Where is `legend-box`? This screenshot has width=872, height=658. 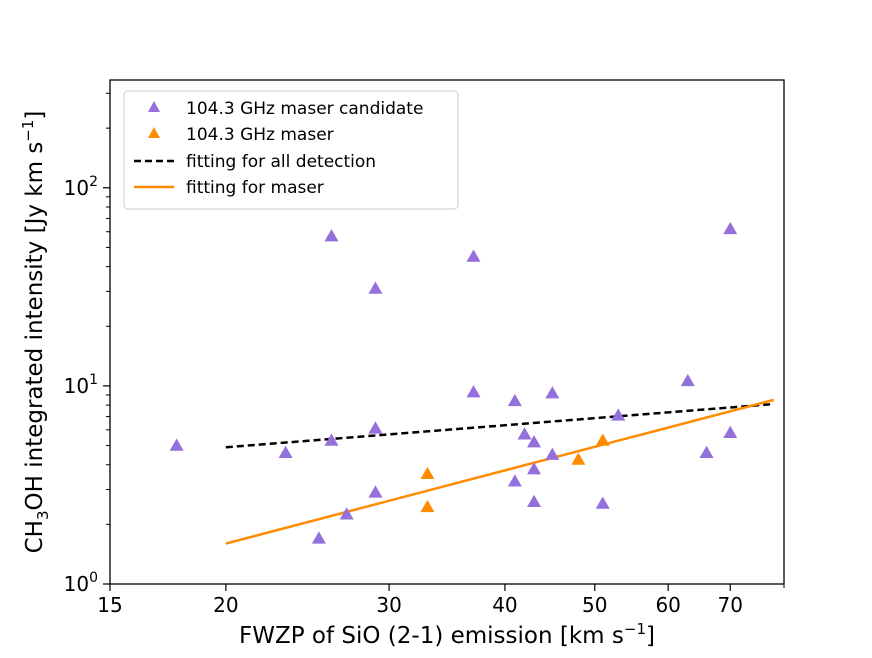
legend-box is located at coordinates (291, 150).